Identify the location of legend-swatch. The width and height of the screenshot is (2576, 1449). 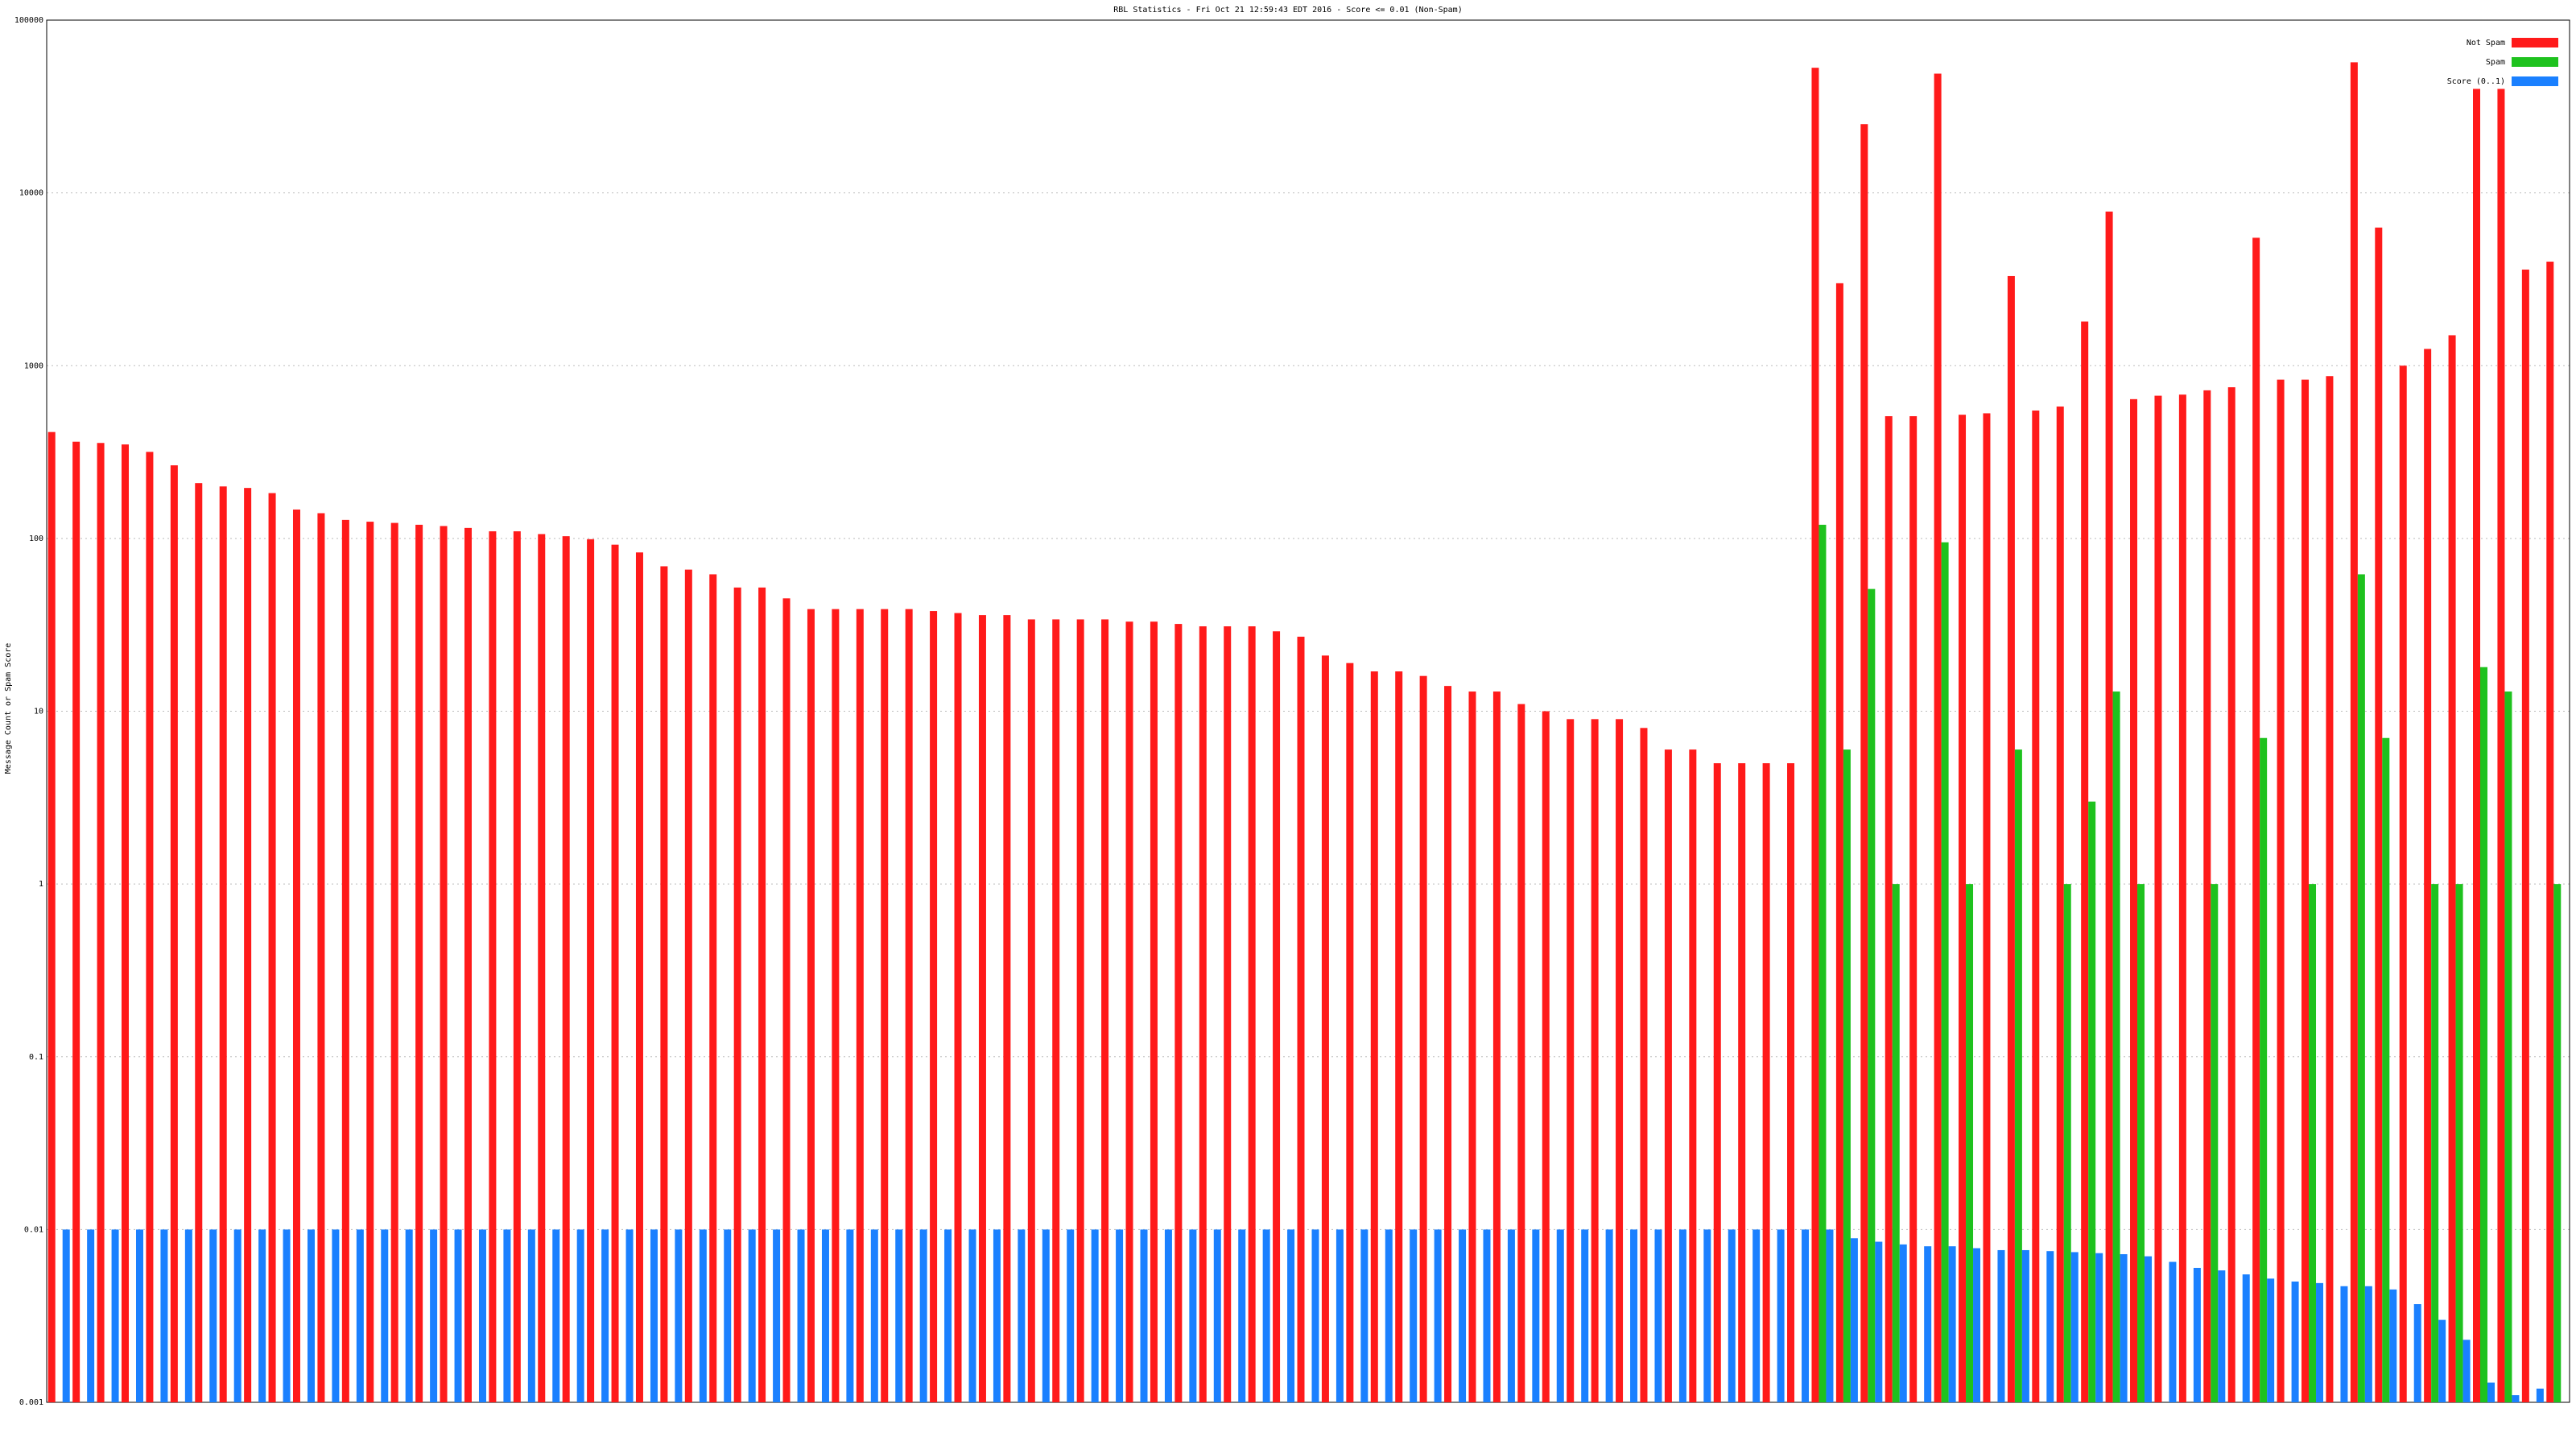
(2535, 42).